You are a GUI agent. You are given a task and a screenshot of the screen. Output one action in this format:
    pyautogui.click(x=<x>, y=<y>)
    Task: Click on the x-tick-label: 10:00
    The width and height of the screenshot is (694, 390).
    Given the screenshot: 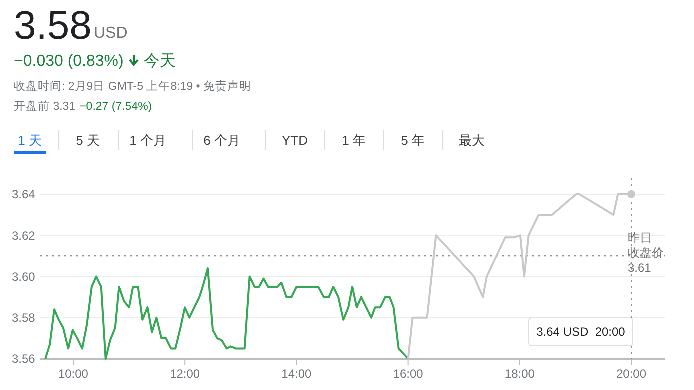 What is the action you would take?
    pyautogui.click(x=73, y=374)
    